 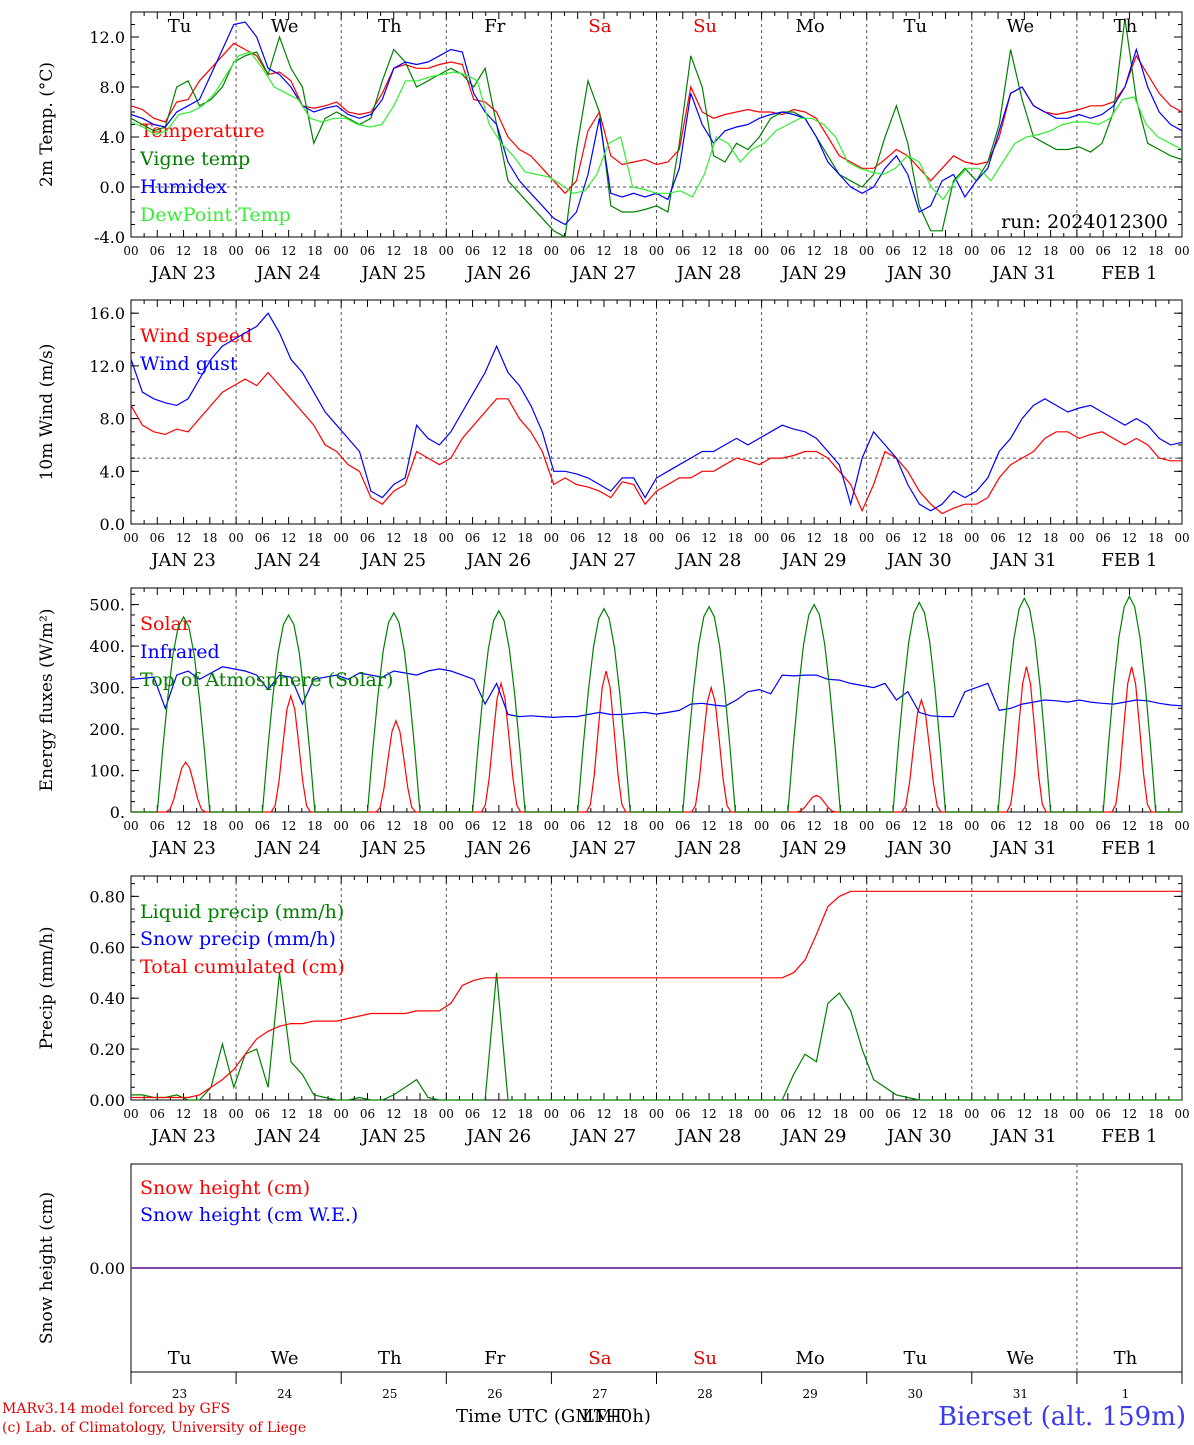 What do you see at coordinates (225, 1188) in the screenshot?
I see `legend-entry: Snow height (cm)` at bounding box center [225, 1188].